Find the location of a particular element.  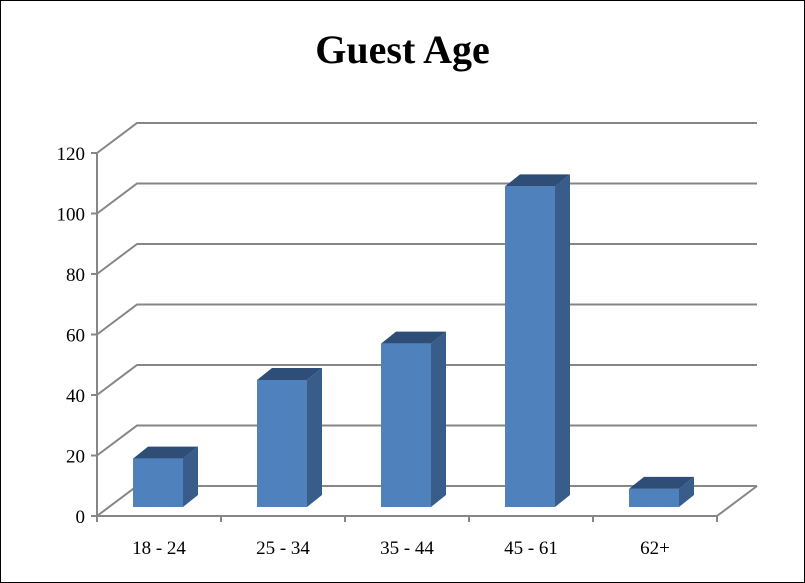

x-category-label: 18 - 24 is located at coordinates (159, 548).